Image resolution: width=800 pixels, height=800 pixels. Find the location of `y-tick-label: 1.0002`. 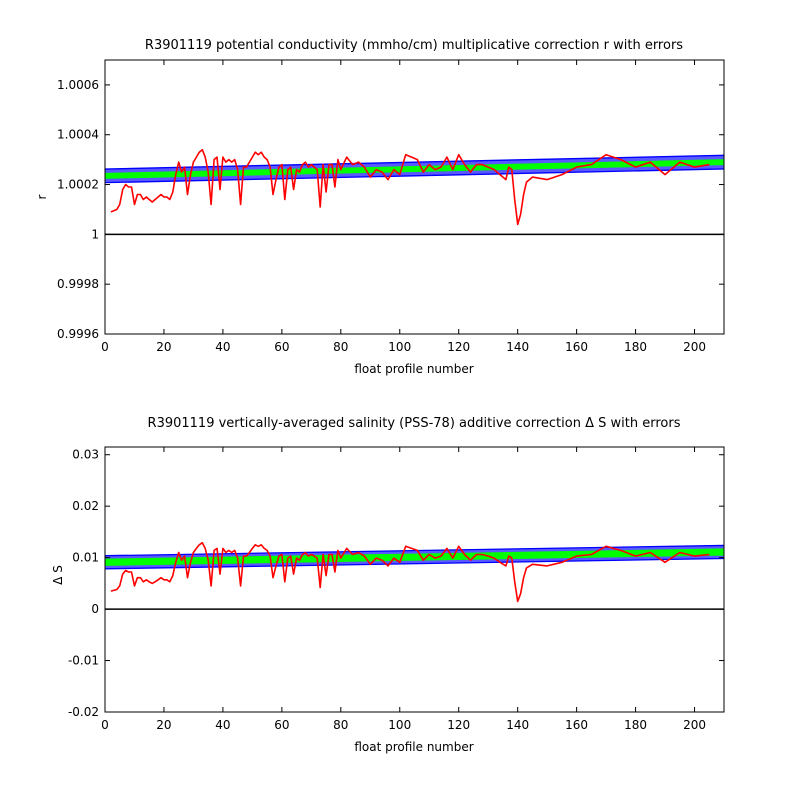

y-tick-label: 1.0002 is located at coordinates (78, 185).